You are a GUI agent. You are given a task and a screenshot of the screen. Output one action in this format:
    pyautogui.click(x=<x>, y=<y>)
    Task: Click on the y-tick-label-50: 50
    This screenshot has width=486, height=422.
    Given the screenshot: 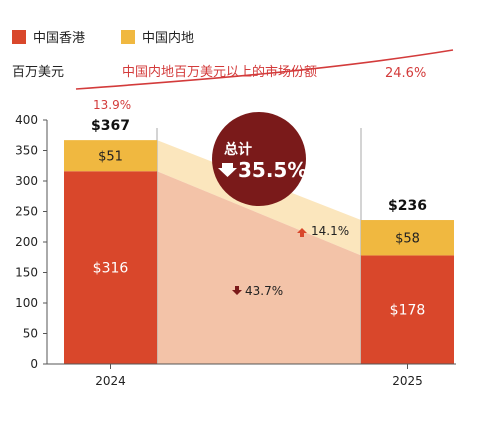 What is the action you would take?
    pyautogui.click(x=30, y=334)
    